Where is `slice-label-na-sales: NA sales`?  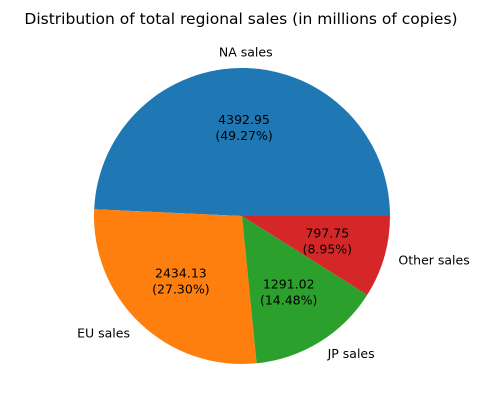
slice-label-na-sales: NA sales is located at coordinates (246, 52).